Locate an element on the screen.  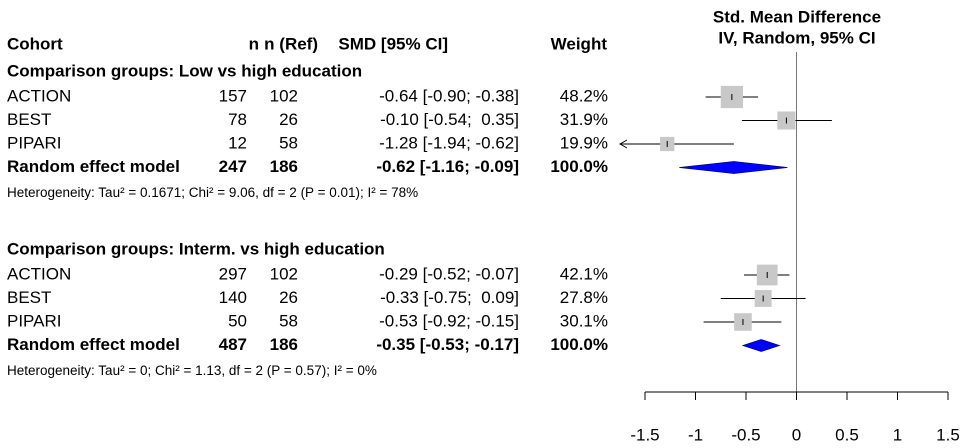
smd-ci: -0.35 [-0.53; -0.17] is located at coordinates (447, 344).